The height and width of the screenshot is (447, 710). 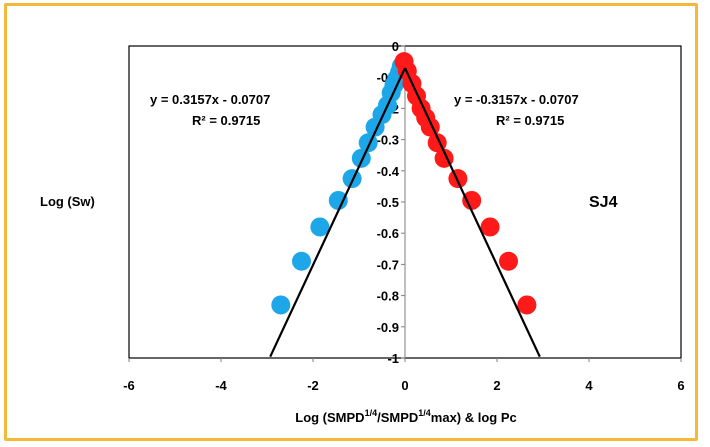 What do you see at coordinates (496, 385) in the screenshot?
I see `x-tick-label: 2` at bounding box center [496, 385].